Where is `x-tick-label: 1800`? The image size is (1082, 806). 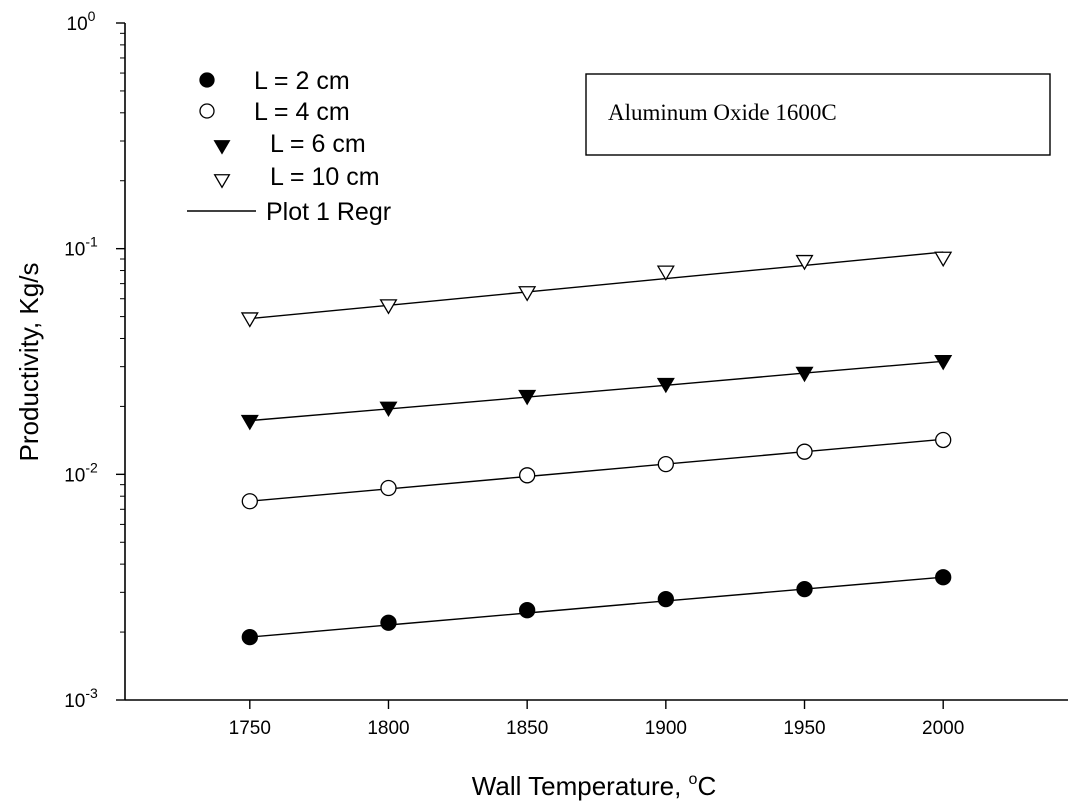 x-tick-label: 1800 is located at coordinates (388, 728).